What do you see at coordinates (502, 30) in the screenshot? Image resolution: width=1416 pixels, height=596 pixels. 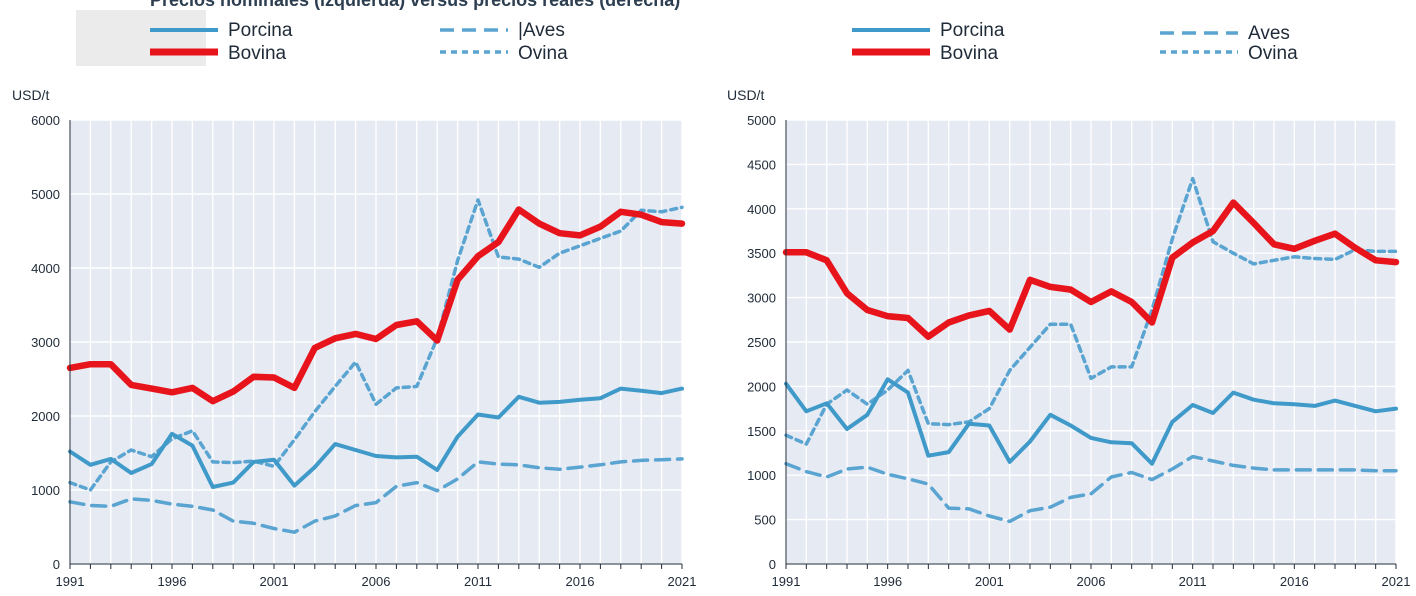 I see `legend-item-aves: |Aves` at bounding box center [502, 30].